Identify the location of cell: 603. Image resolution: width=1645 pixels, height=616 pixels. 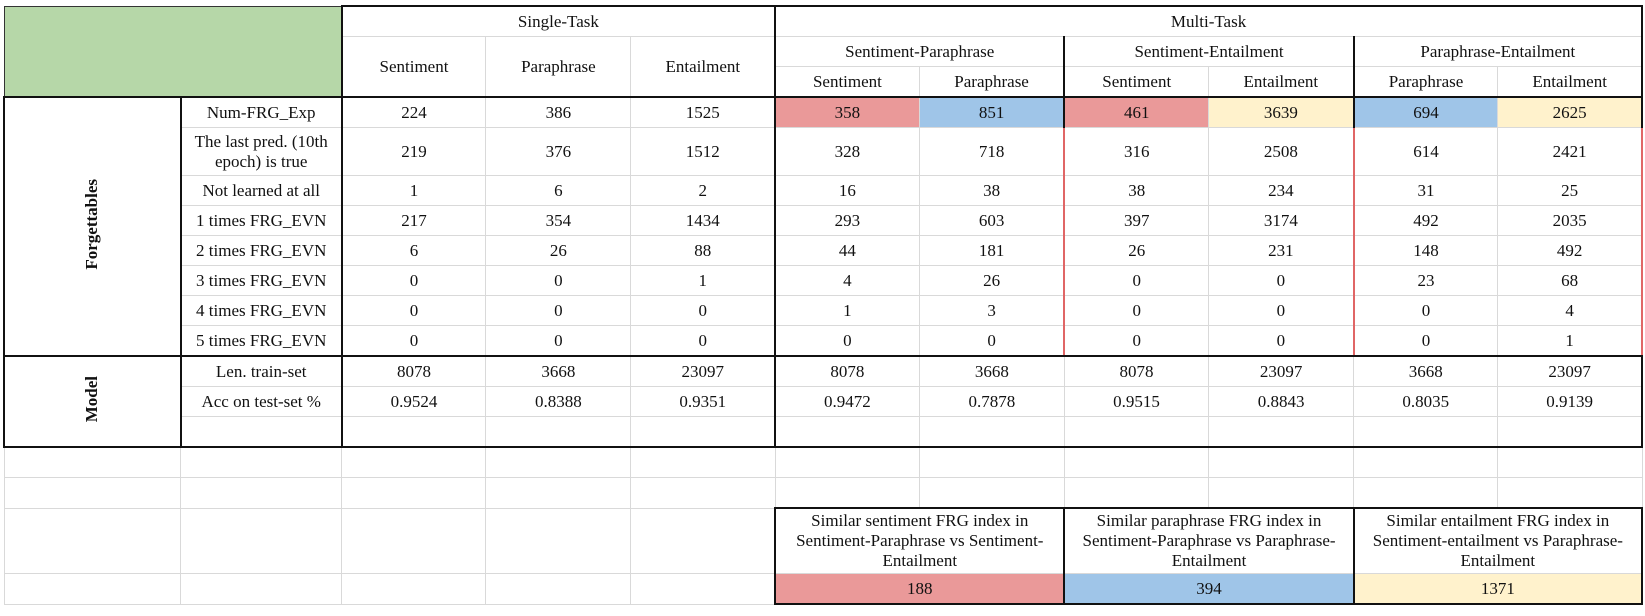
(991, 220).